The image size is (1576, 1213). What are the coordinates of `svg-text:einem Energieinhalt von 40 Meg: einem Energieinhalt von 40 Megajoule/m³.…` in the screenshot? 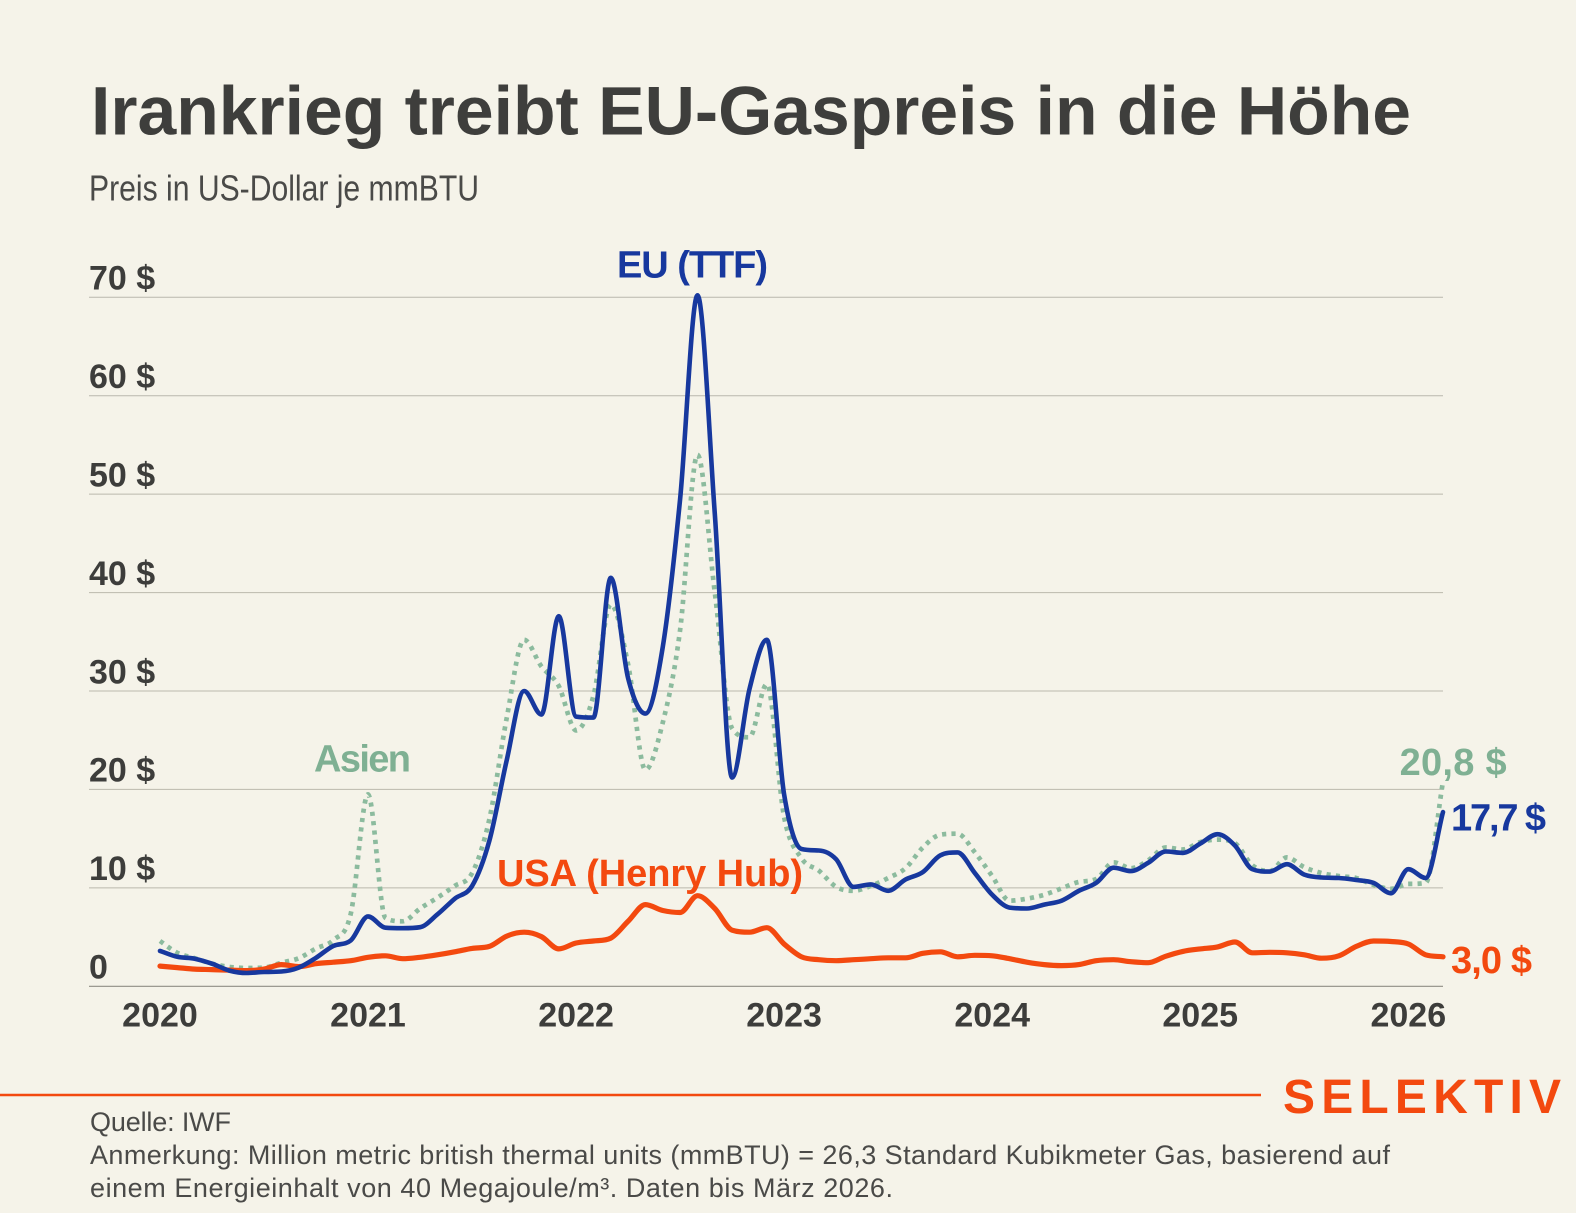 It's located at (491, 1188).